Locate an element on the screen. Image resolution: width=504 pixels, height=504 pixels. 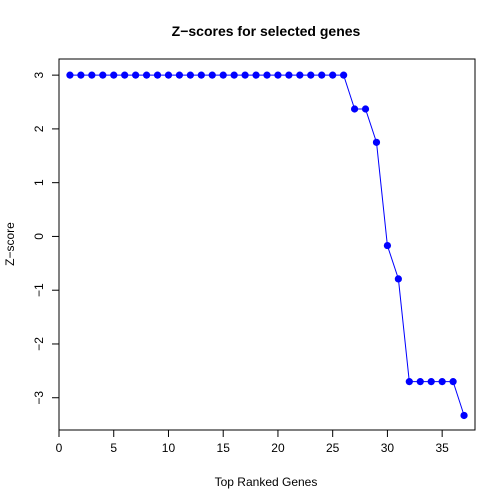
x-tick-label: 25 is located at coordinates (333, 448).